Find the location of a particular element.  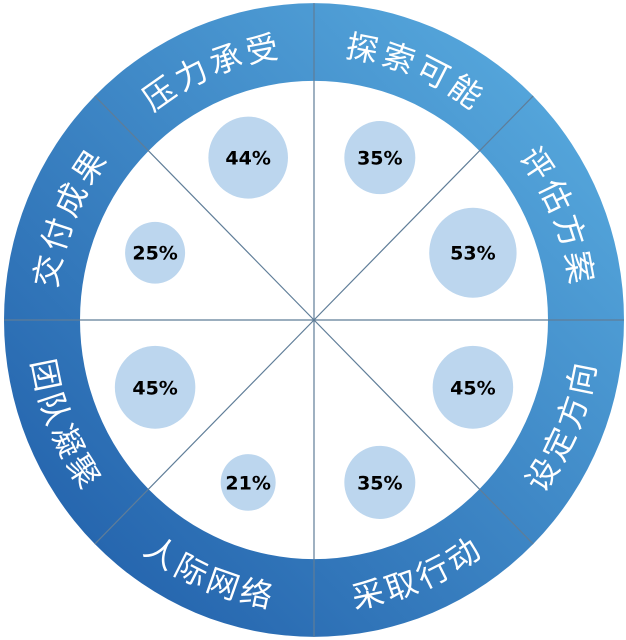

value-label: 21% is located at coordinates (247, 483).